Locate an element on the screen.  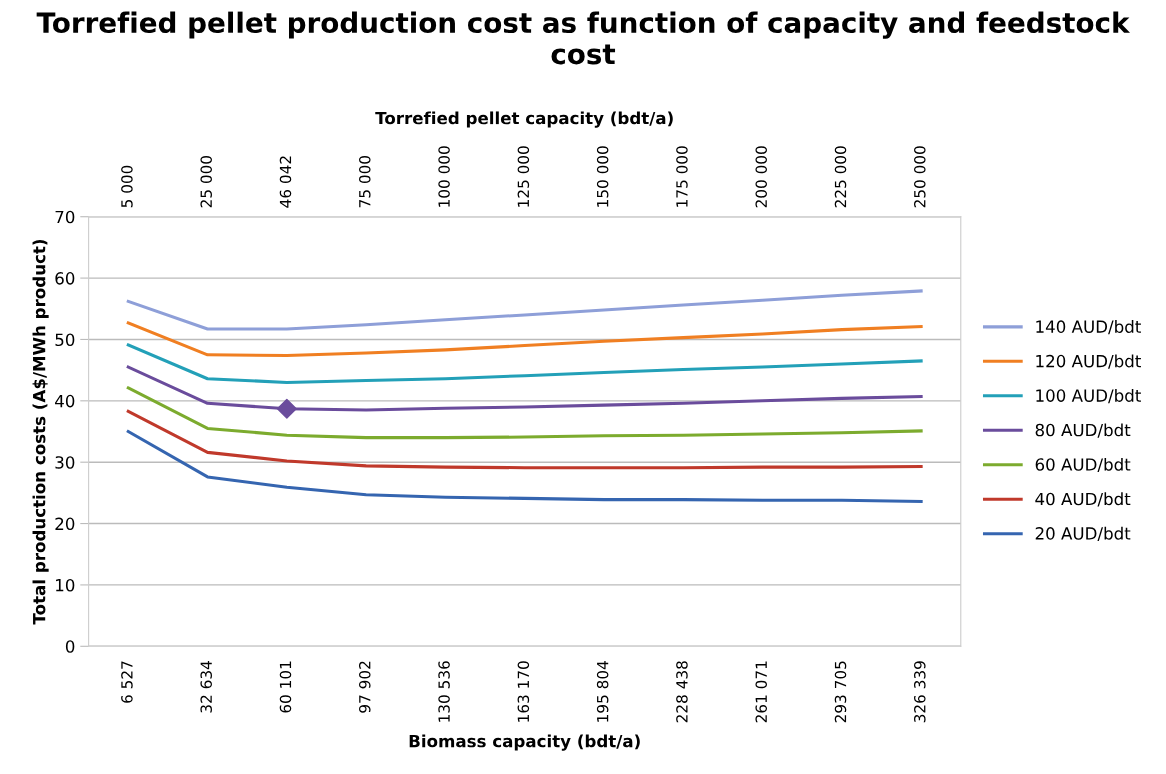
x-tick-label: 228 438 is located at coordinates (682, 692).